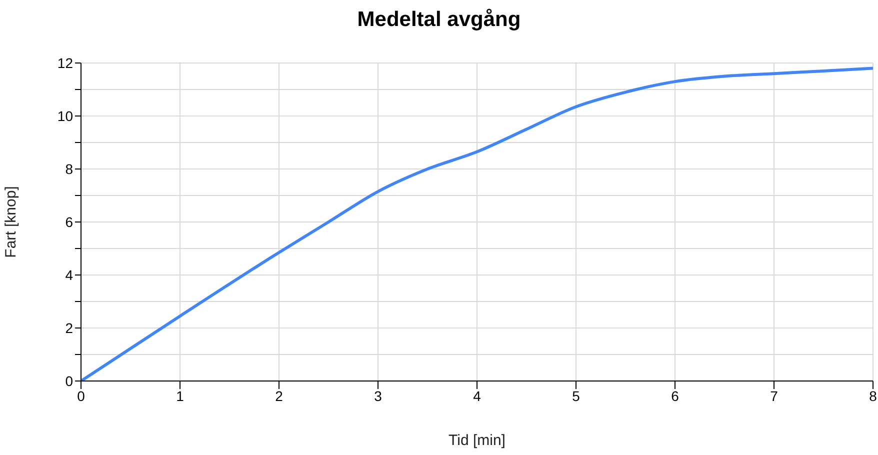 This screenshot has width=878, height=455. I want to click on x-tick-label: 4, so click(477, 396).